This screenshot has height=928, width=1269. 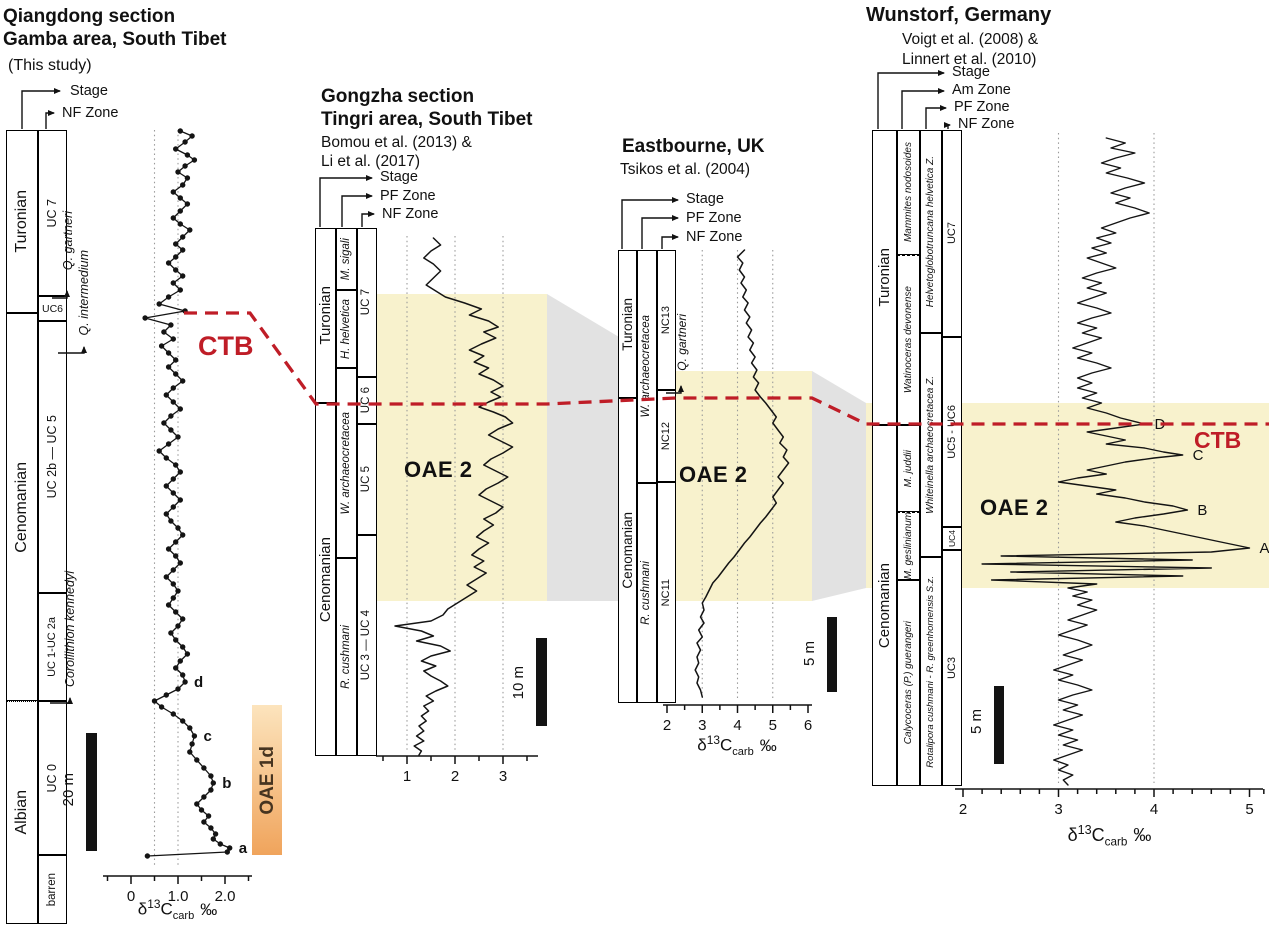 I want to click on gongzha-pf-archaeocretacea: W. archaeocretacea, so click(x=346, y=463).